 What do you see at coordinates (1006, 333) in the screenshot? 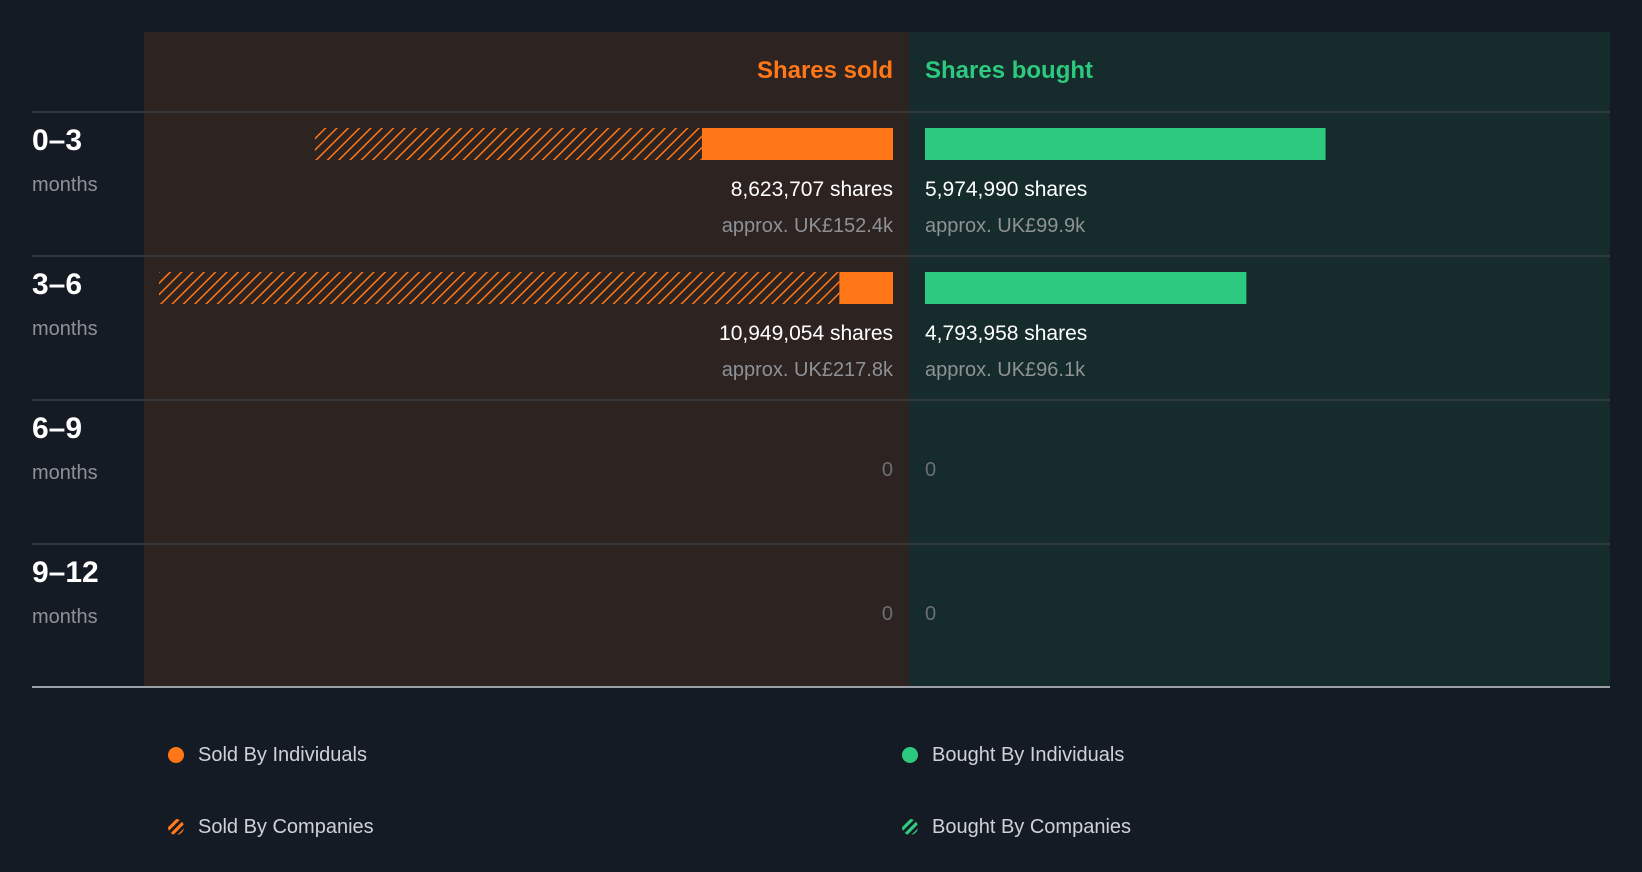
I see `bought-shares-label: 4,793,958 shares` at bounding box center [1006, 333].